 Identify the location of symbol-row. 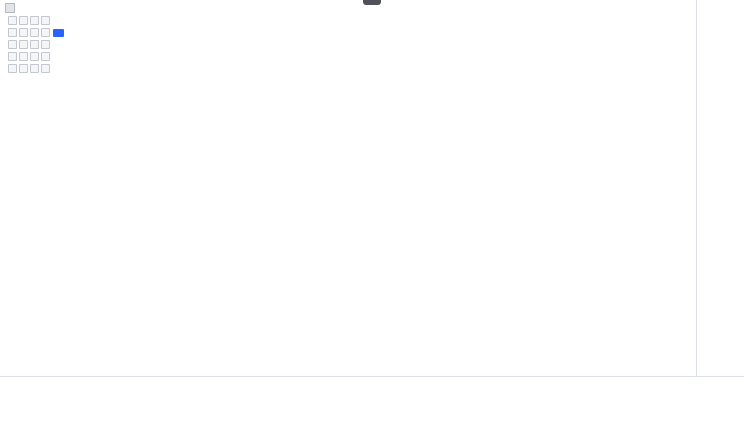
(34, 8).